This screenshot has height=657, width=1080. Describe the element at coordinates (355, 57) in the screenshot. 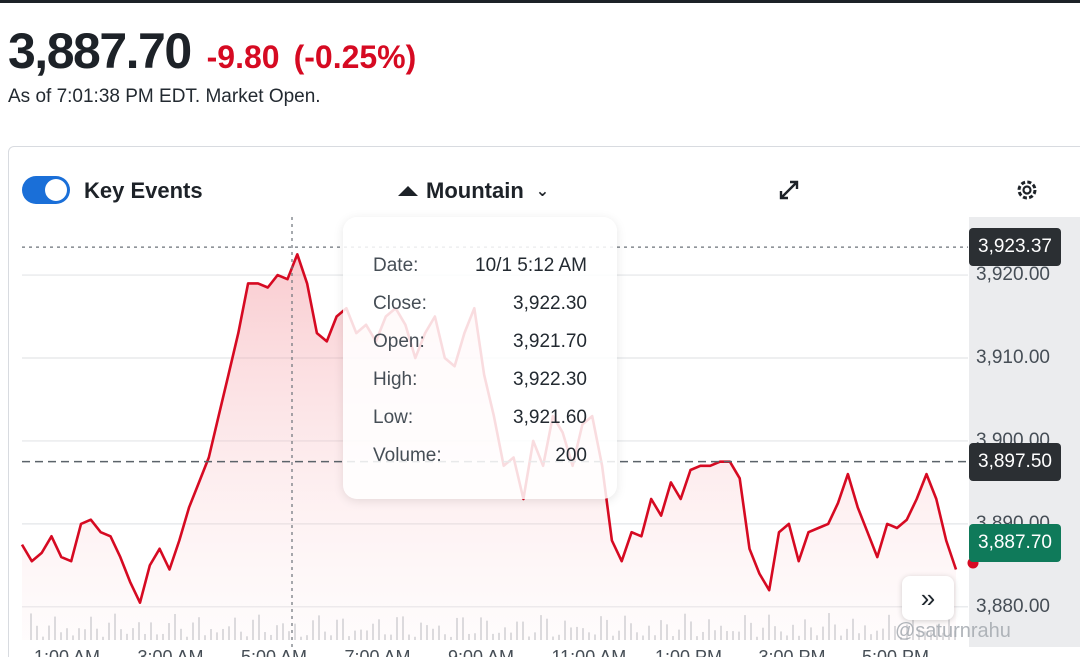

I see `price-change-percent: (-0.25%)` at that location.